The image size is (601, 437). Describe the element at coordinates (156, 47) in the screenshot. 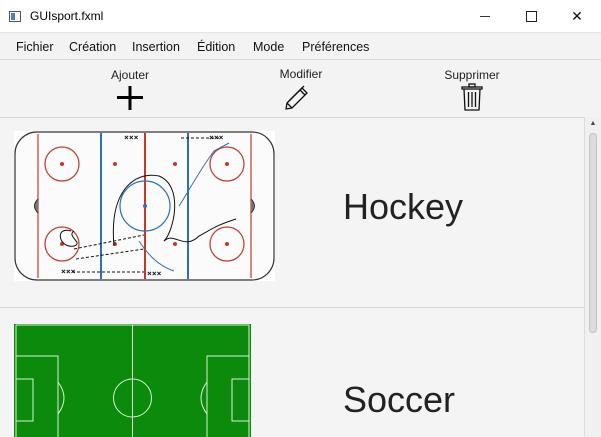

I see `menu-insertion: Insertion` at that location.